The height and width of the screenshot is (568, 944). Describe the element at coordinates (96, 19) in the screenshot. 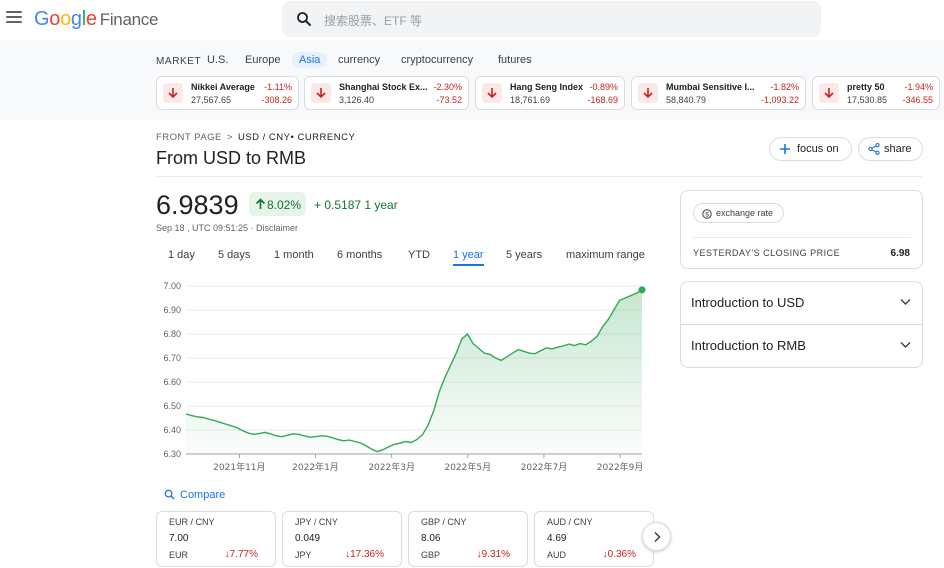

I see `google-finance-logo: Google Finance` at that location.